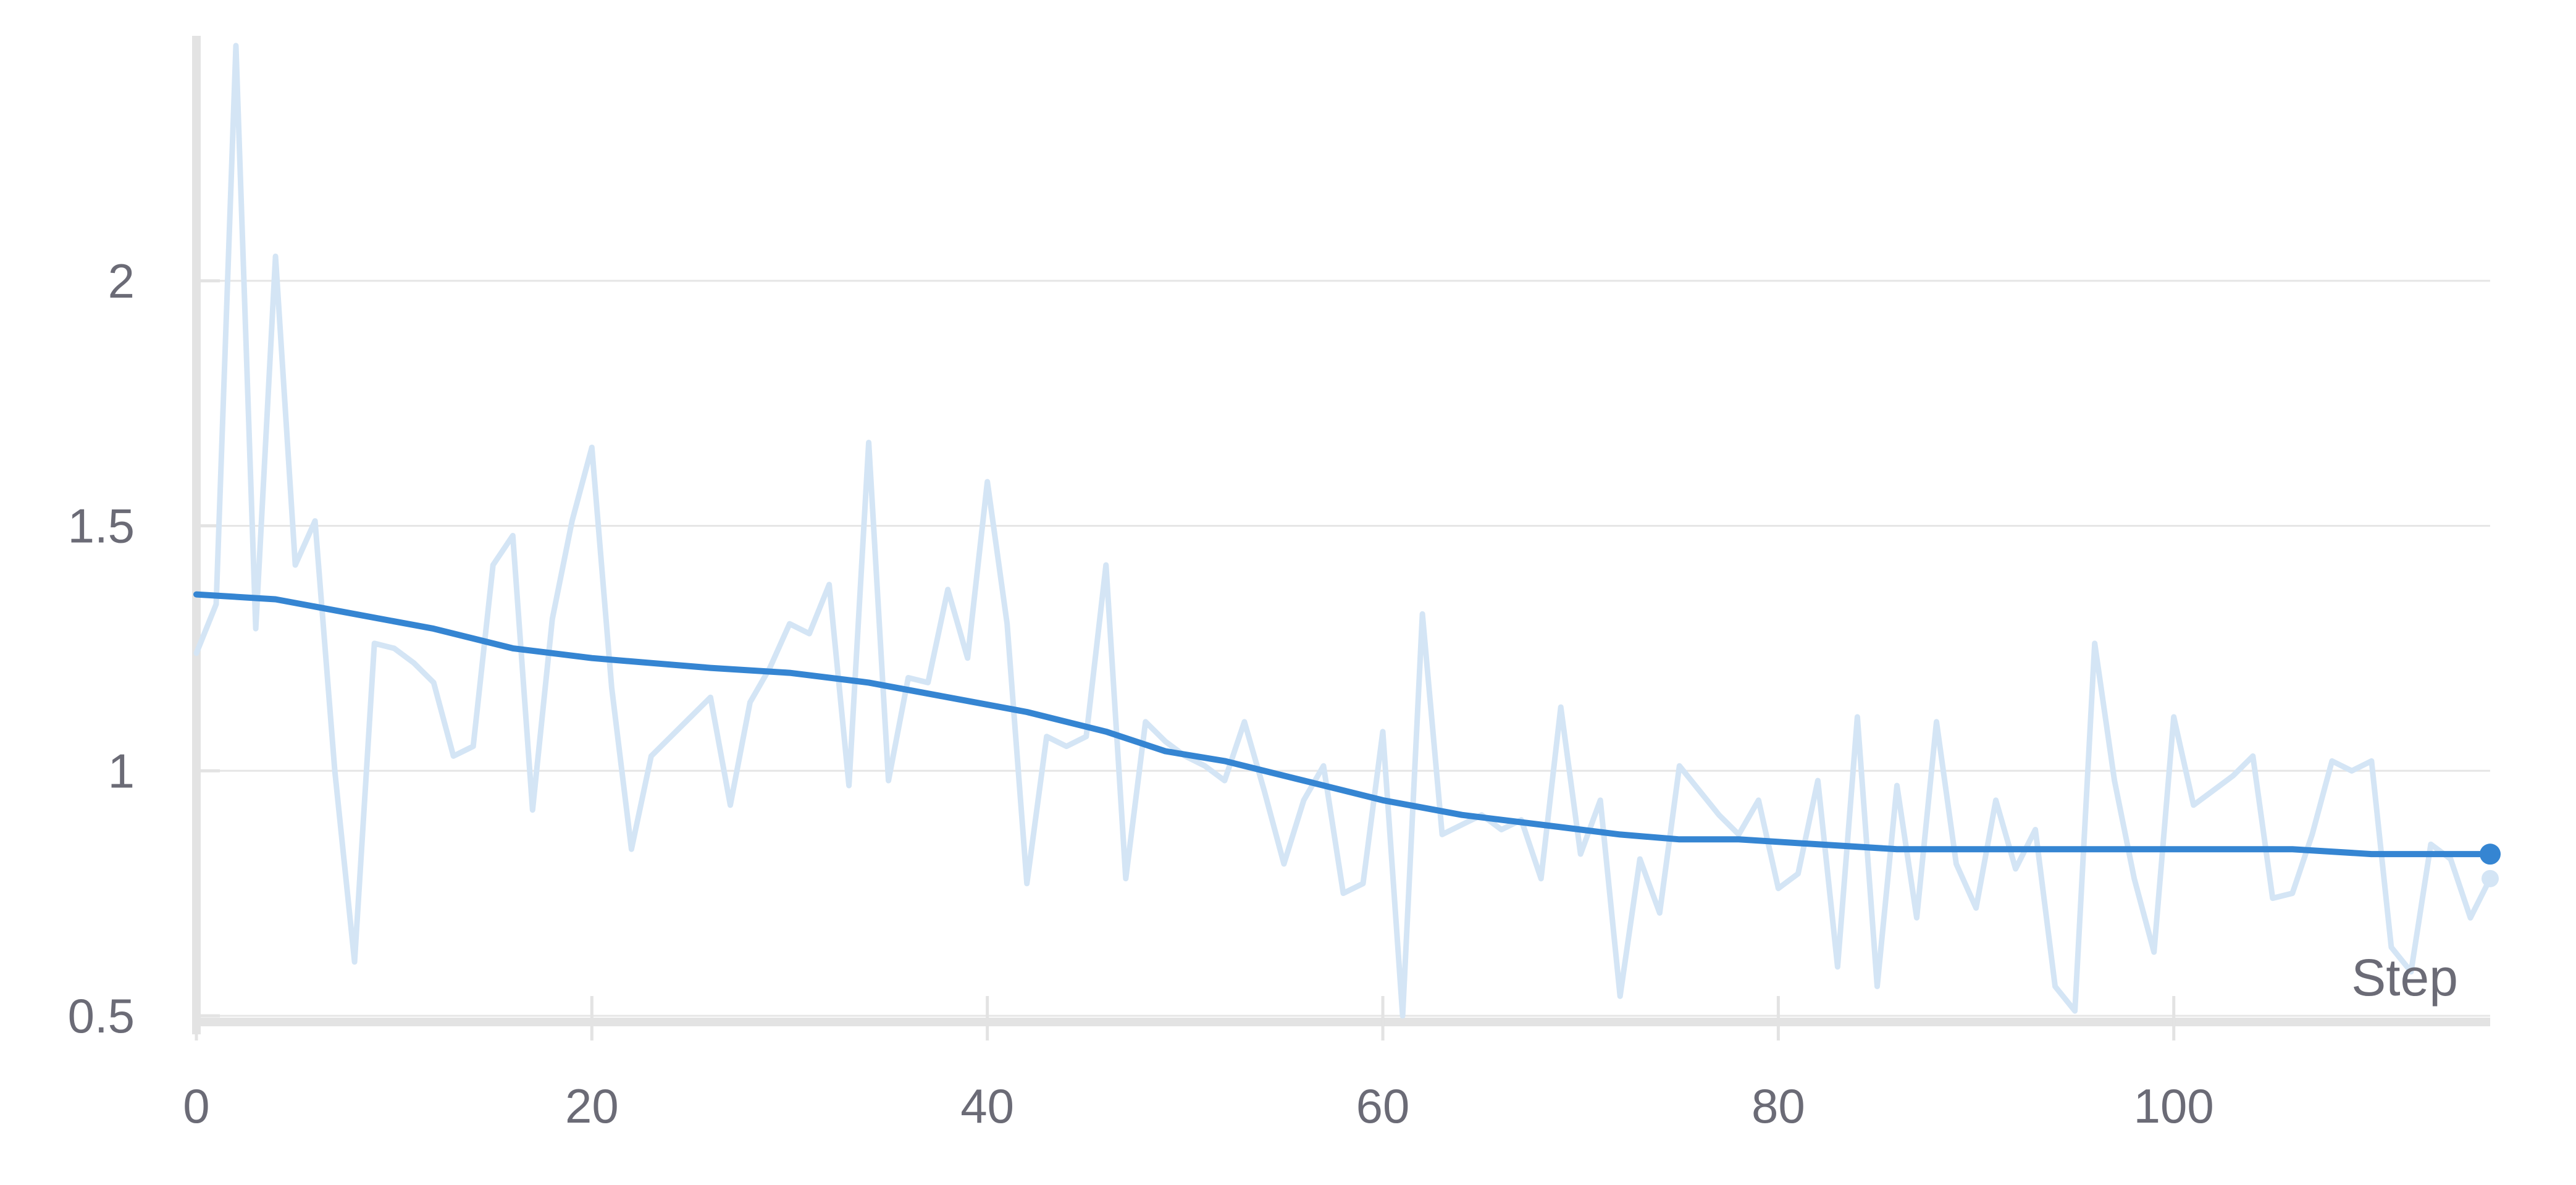 This screenshot has height=1185, width=2576. Describe the element at coordinates (987, 1106) in the screenshot. I see `x-tick-label: 40` at that location.